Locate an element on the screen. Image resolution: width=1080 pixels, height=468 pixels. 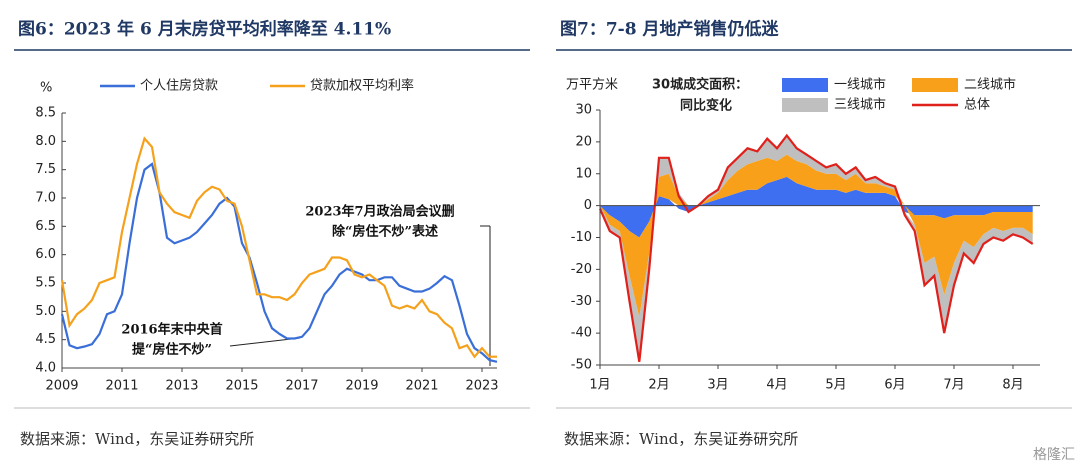
legend-title: 同比变化 is located at coordinates (706, 106).